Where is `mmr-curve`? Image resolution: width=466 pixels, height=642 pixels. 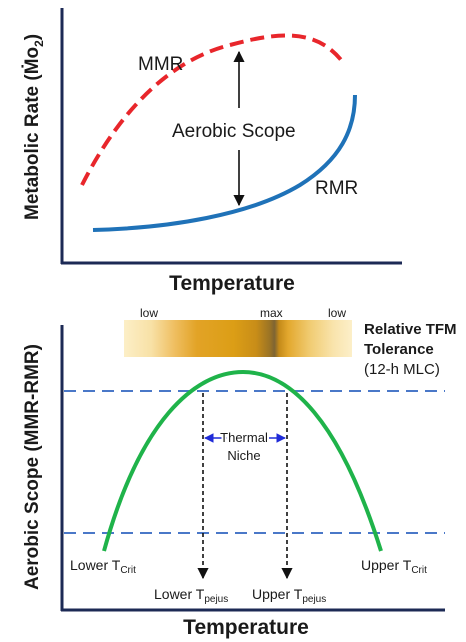
mmr-curve is located at coordinates (213, 109).